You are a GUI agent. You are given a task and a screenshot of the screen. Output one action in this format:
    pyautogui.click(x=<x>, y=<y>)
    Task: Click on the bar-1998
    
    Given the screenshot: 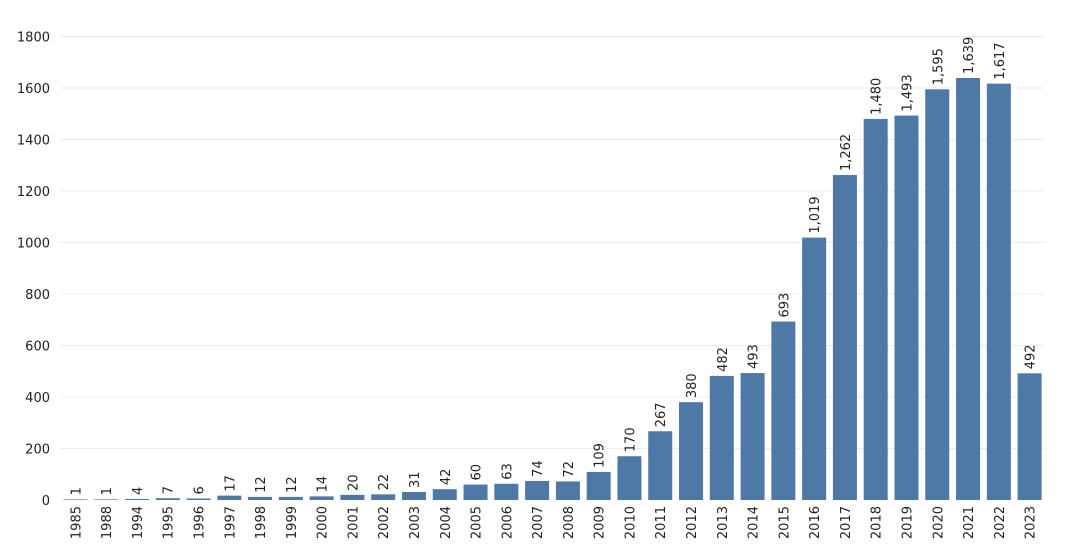 What is the action you would take?
    pyautogui.click(x=260, y=498)
    